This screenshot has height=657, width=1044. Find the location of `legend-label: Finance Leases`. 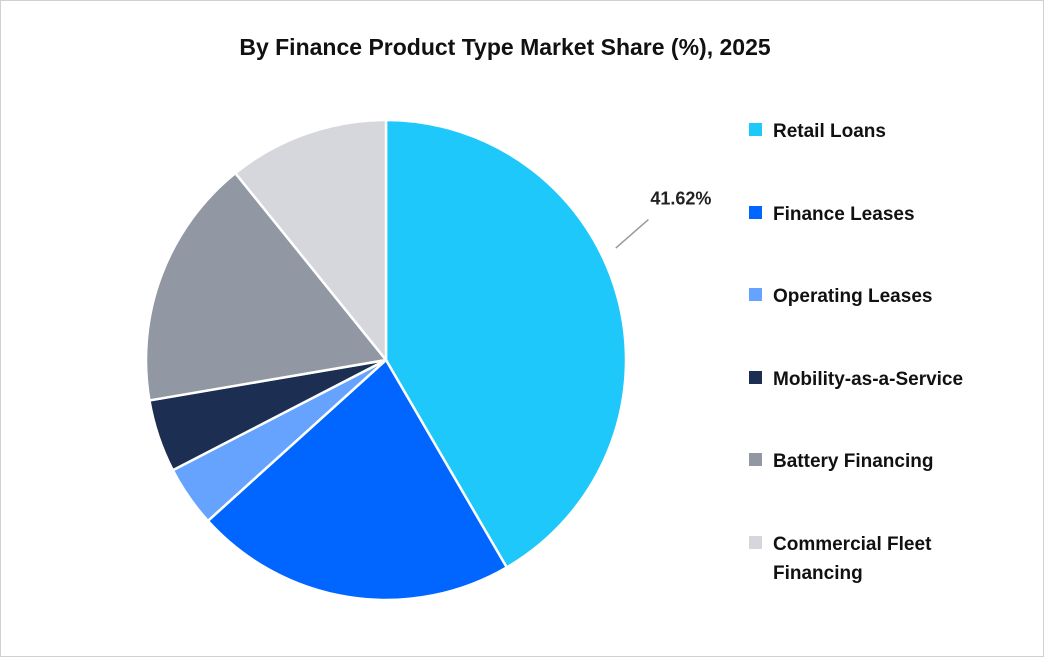

legend-label: Finance Leases is located at coordinates (844, 214).